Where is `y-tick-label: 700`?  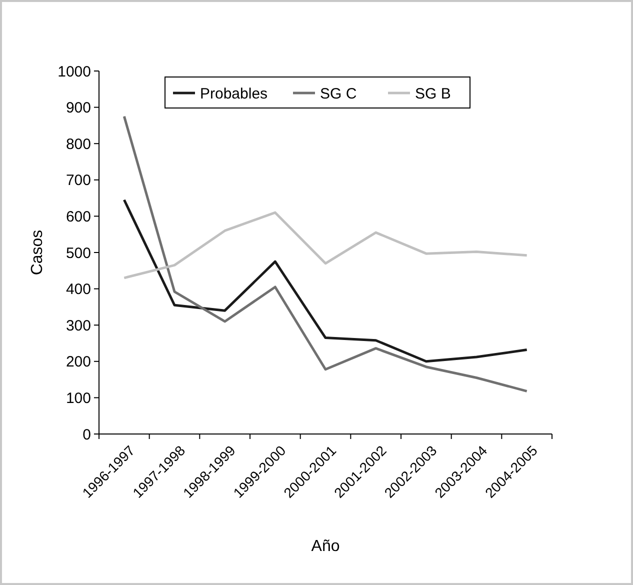
y-tick-label: 700 is located at coordinates (78, 181).